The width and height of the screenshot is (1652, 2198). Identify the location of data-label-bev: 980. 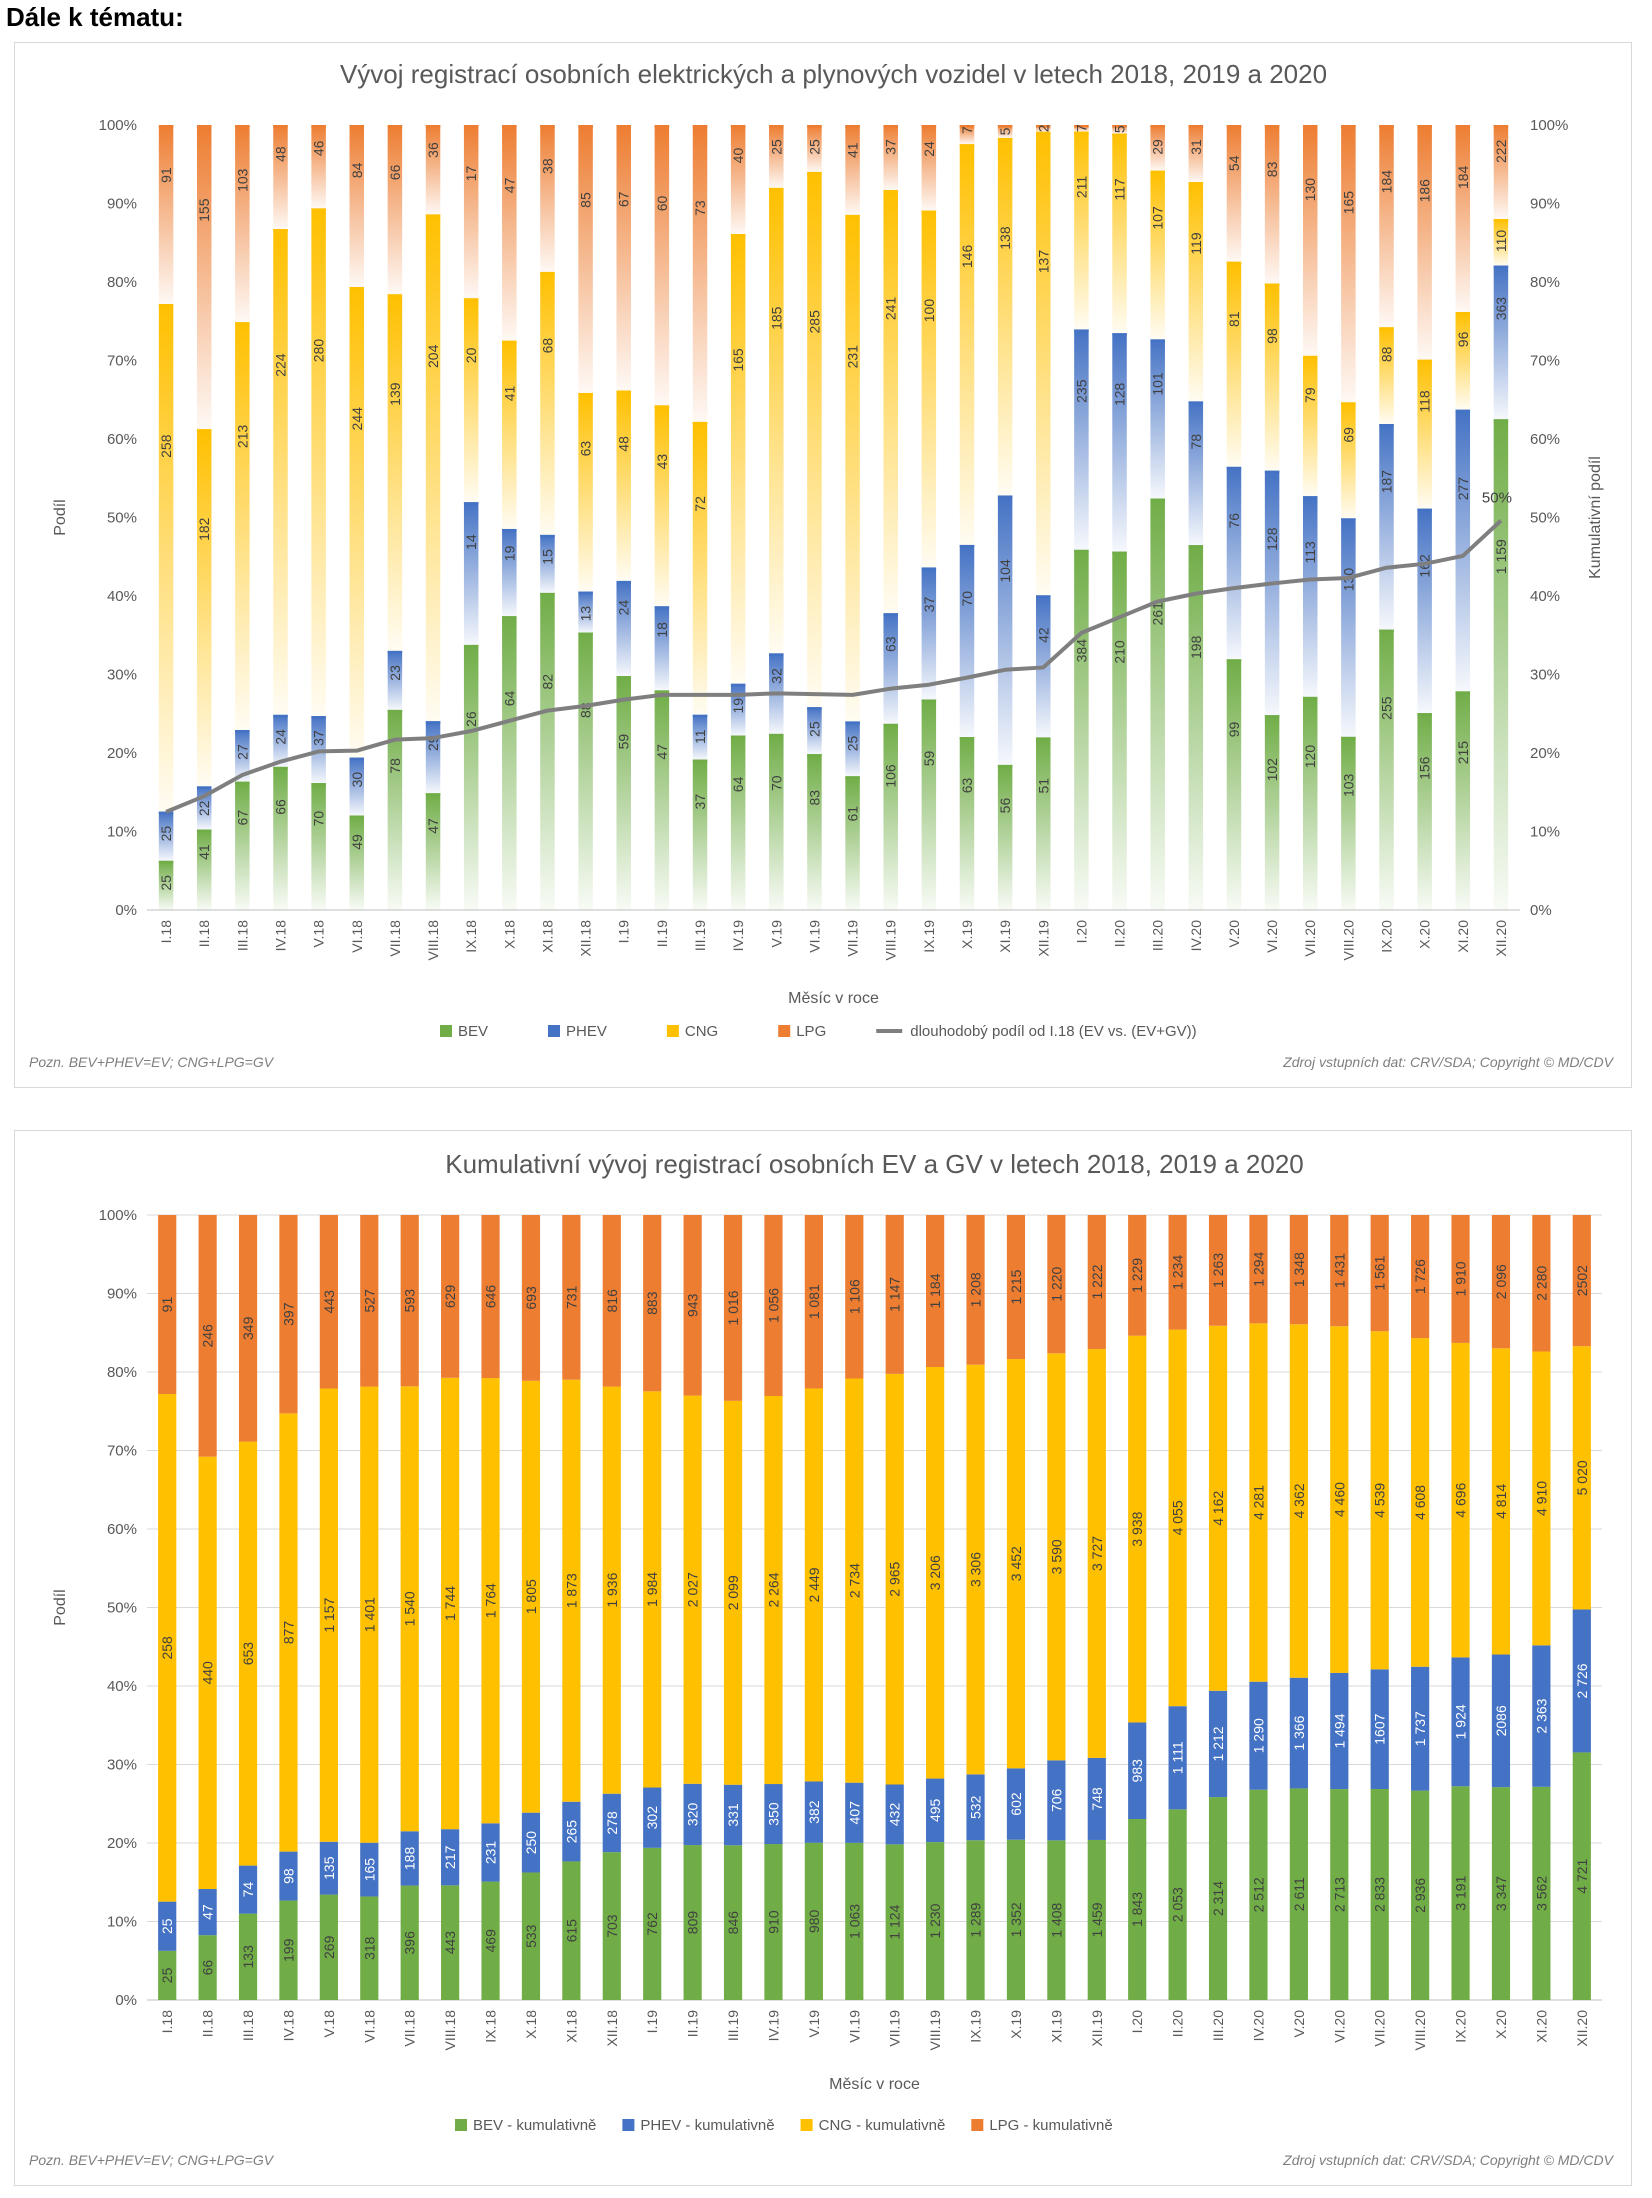
(814, 1921).